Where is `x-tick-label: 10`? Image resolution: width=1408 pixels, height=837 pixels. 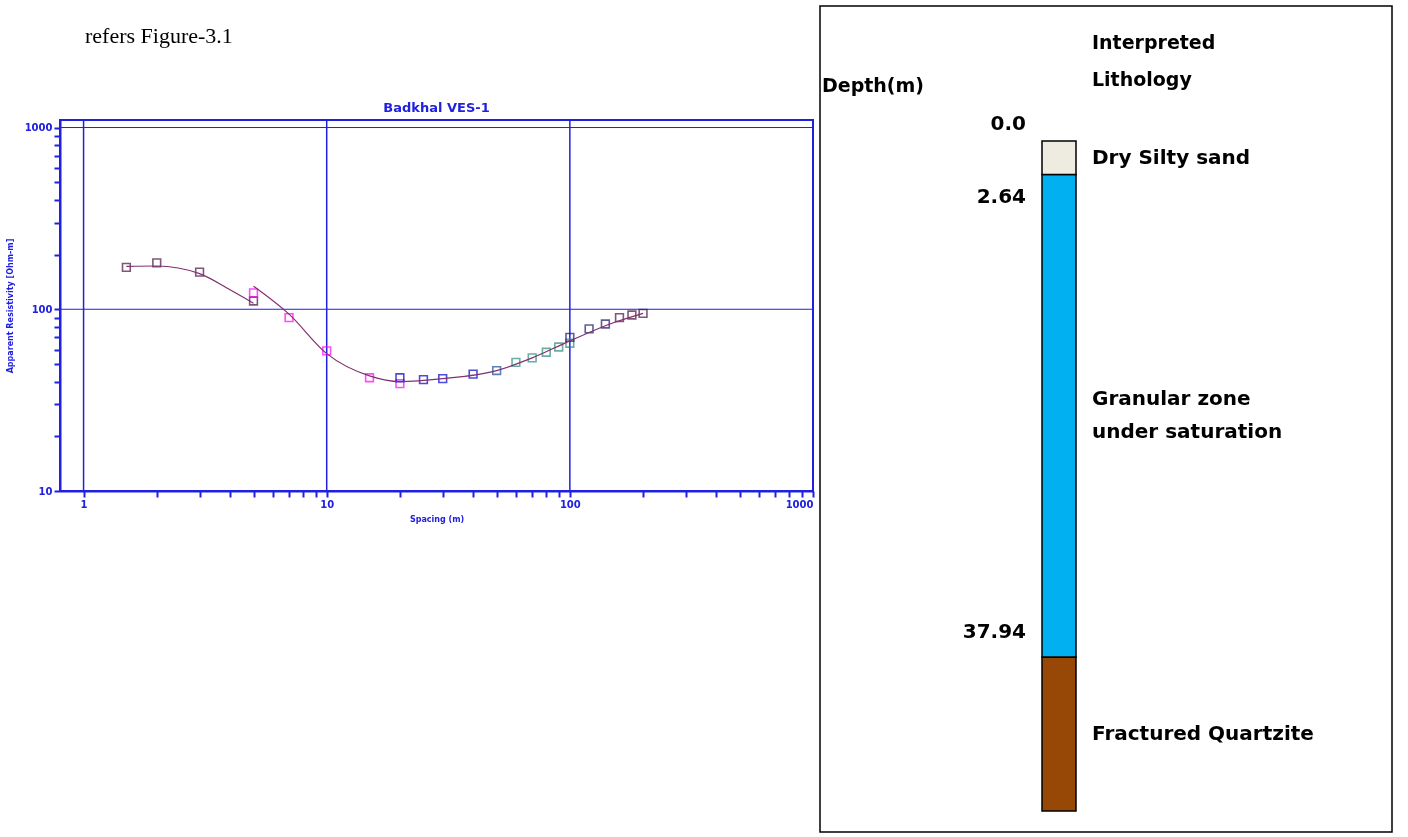
x-tick-label: 10 is located at coordinates (327, 504).